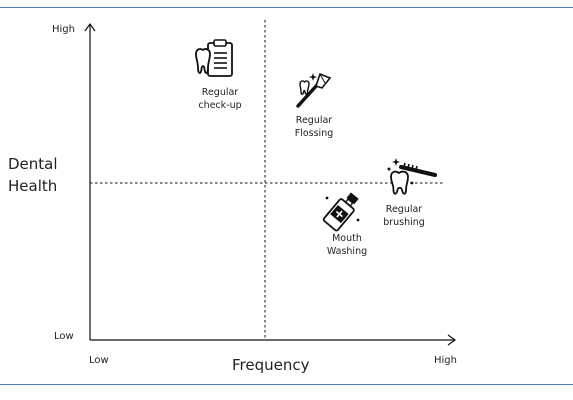  Describe the element at coordinates (412, 176) in the screenshot. I see `tooth-brush-icon` at that location.